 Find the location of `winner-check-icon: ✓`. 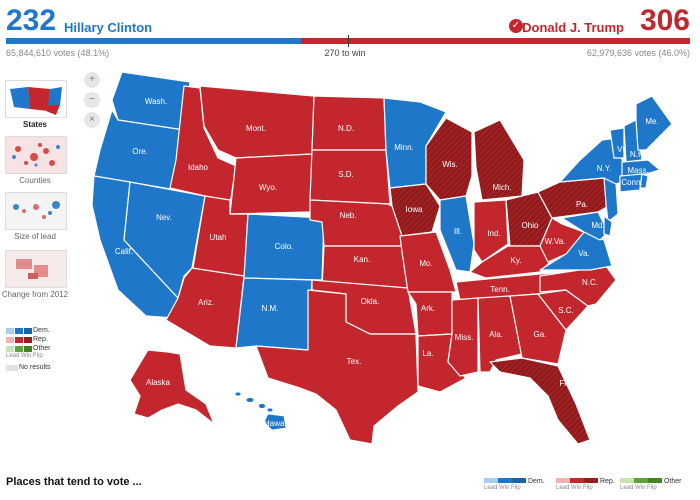

winner-check-icon: ✓ is located at coordinates (516, 26).